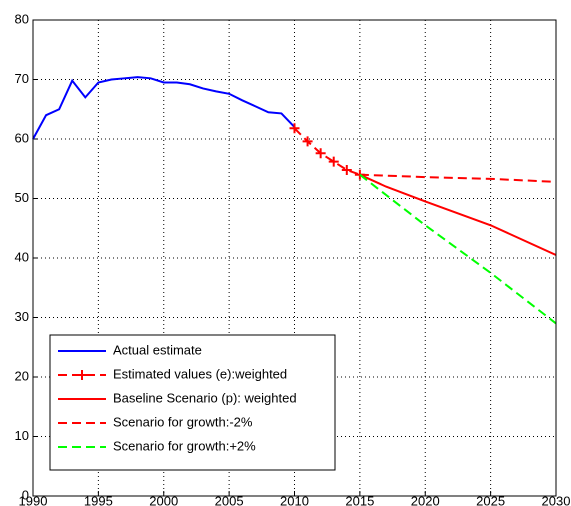 This screenshot has width=571, height=506. I want to click on y-tick-label: 50, so click(22, 197).